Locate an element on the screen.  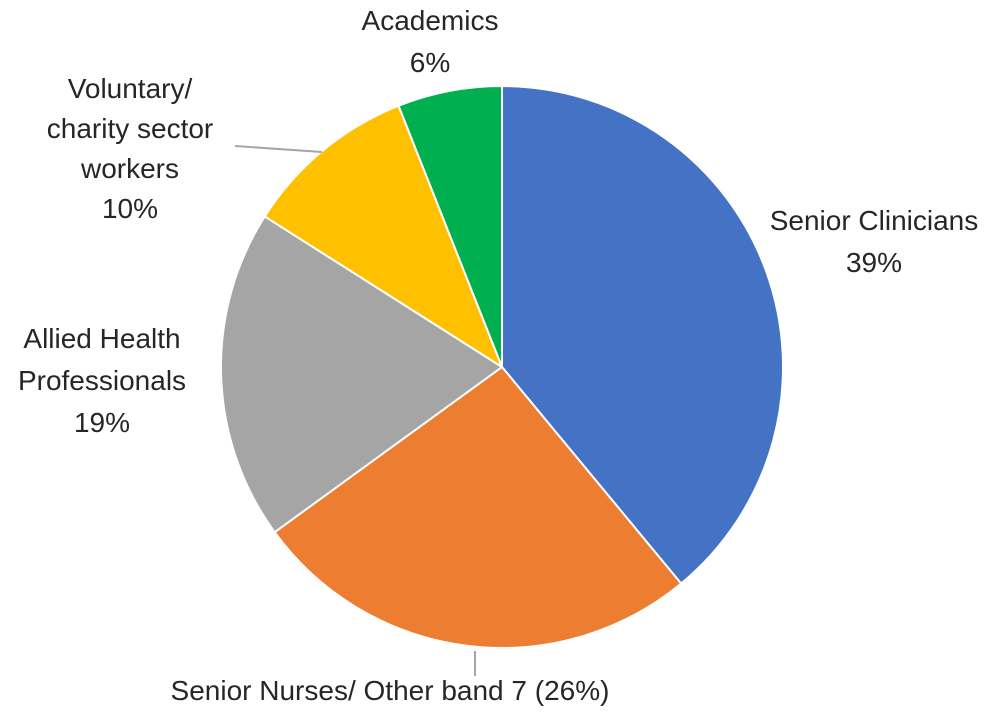
slice-label-line: workers is located at coordinates (129, 168).